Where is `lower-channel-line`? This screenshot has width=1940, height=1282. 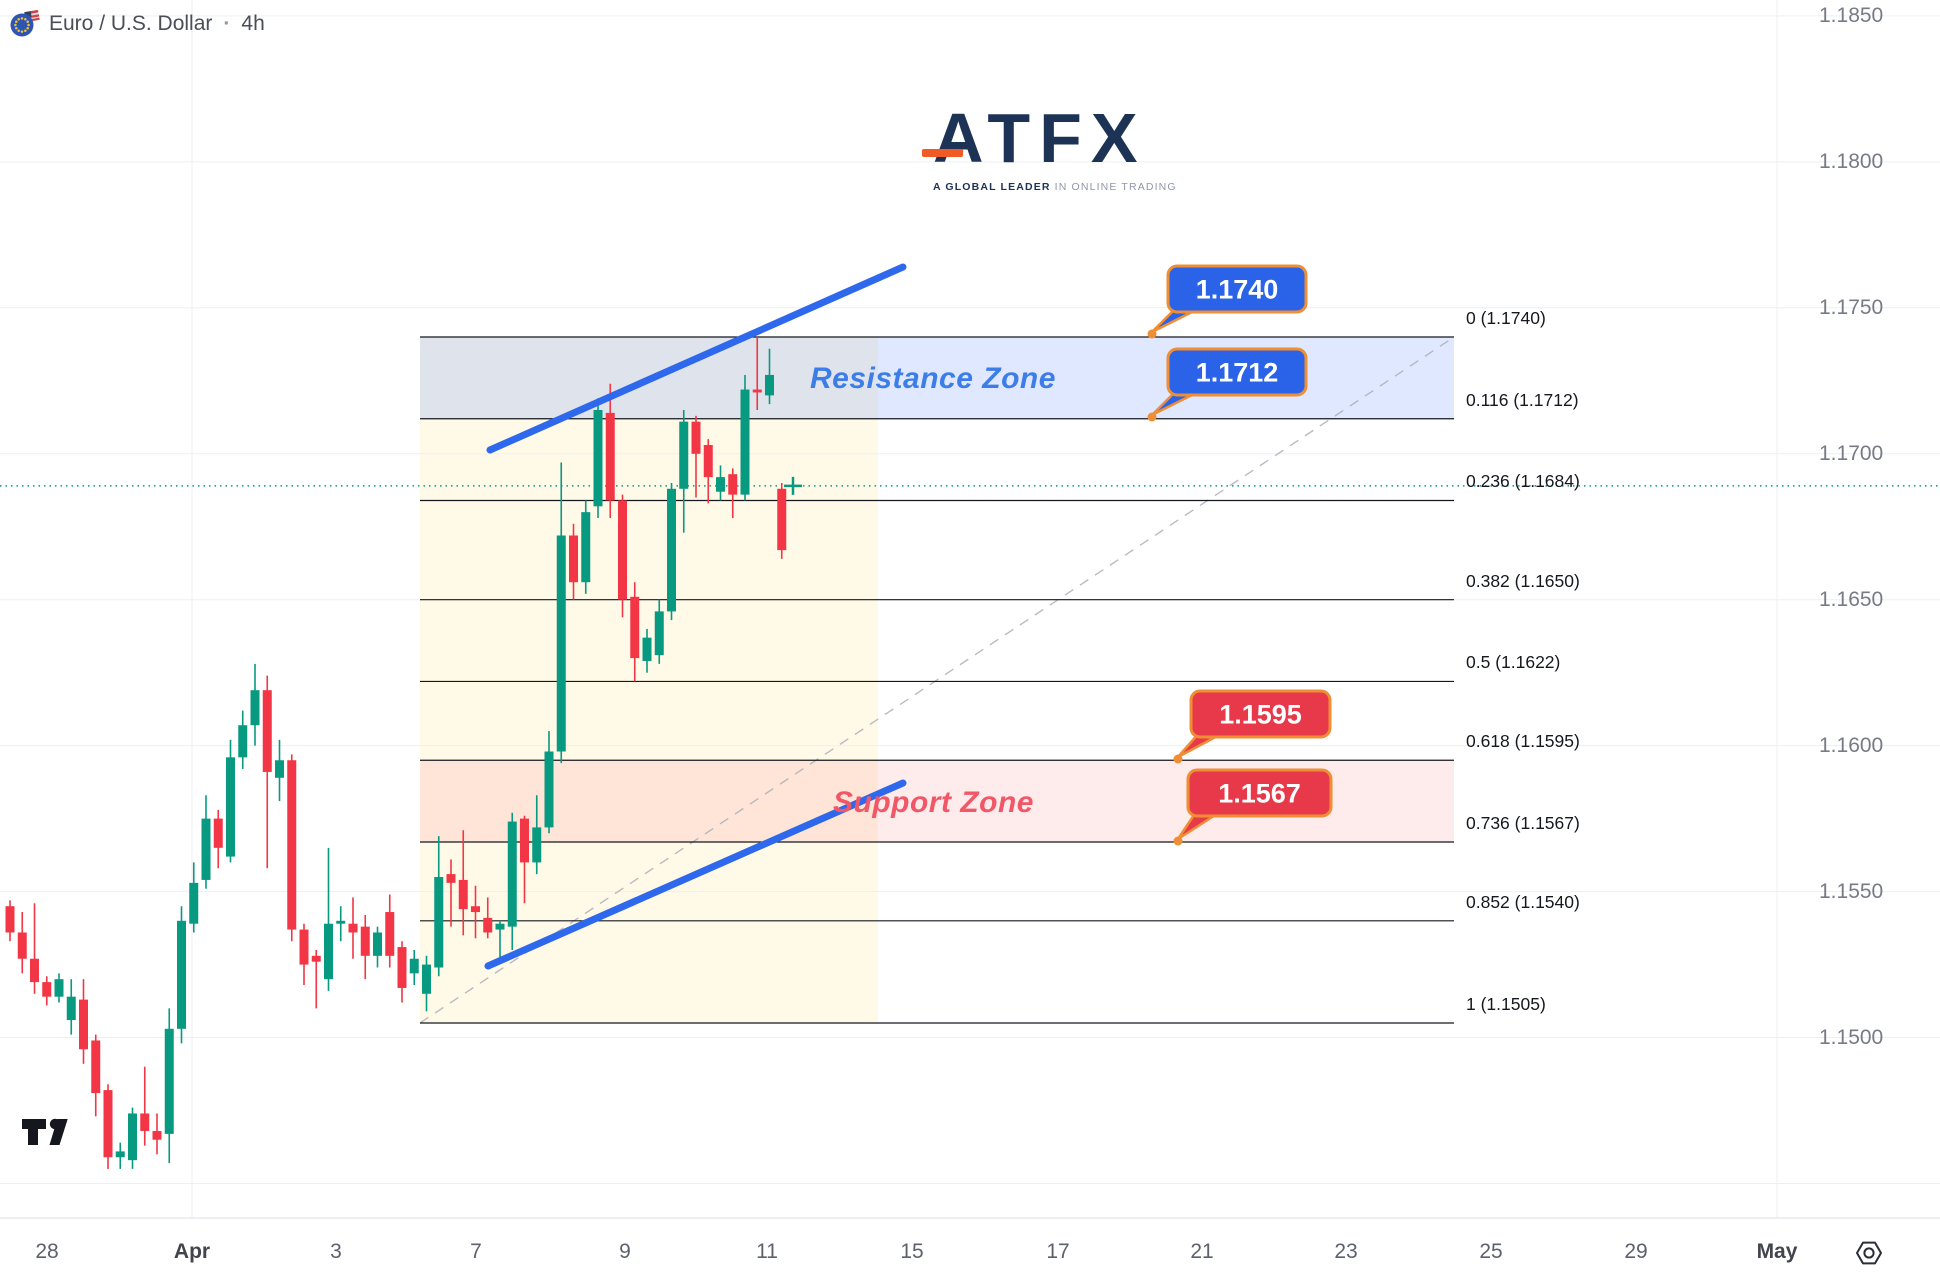
lower-channel-line is located at coordinates (695, 874).